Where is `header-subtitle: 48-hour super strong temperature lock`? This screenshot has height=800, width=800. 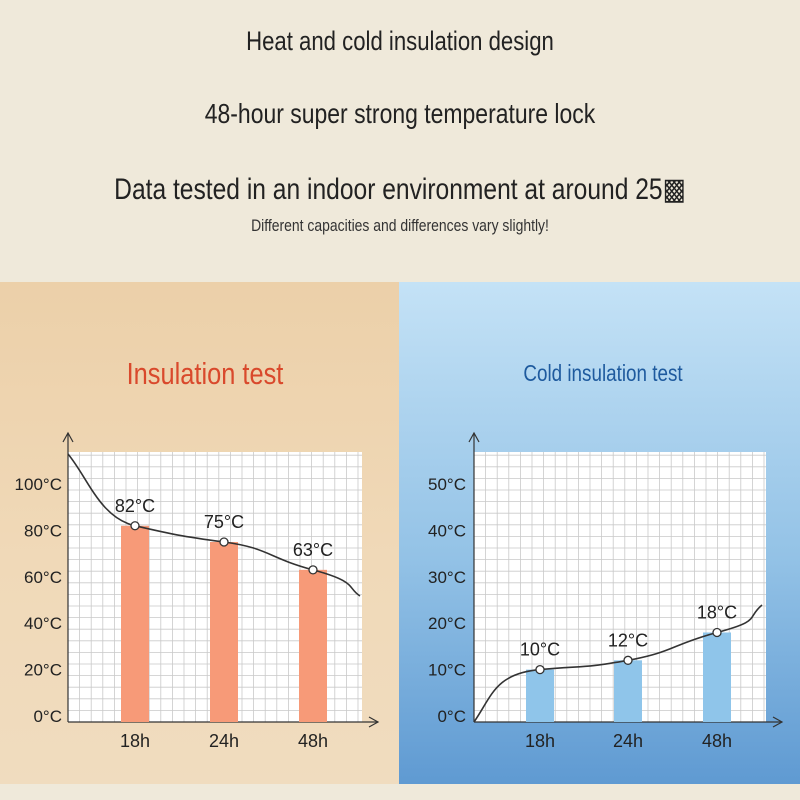
header-subtitle: 48-hour super strong temperature lock is located at coordinates (400, 113).